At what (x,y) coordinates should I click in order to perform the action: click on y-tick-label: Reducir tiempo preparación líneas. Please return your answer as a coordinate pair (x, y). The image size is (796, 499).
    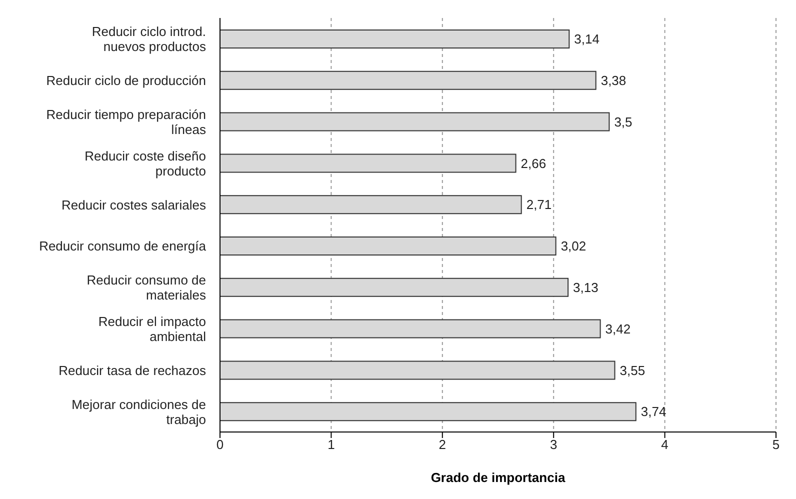
    Looking at the image, I should click on (126, 121).